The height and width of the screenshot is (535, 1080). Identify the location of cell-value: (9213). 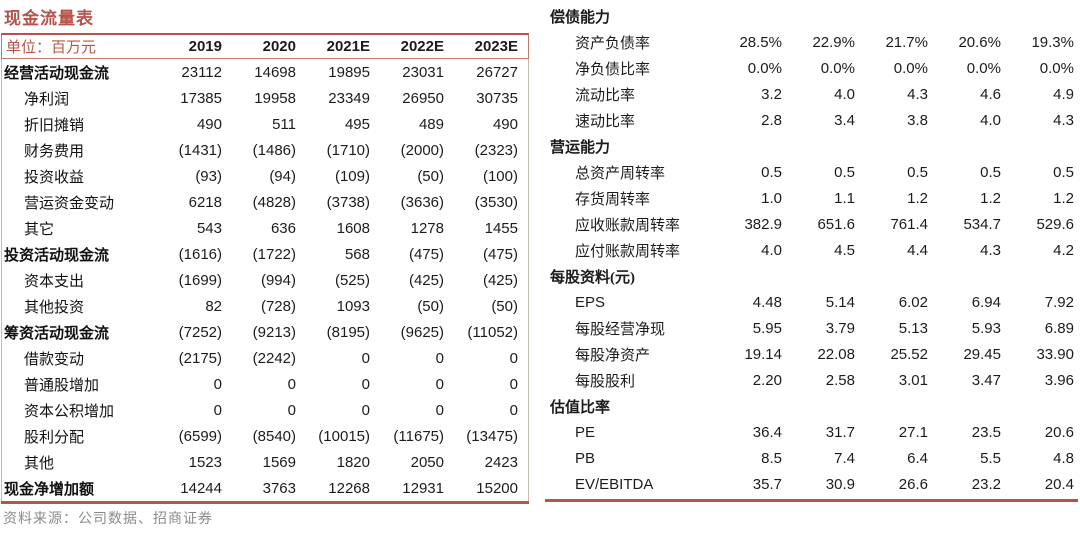
(274, 332).